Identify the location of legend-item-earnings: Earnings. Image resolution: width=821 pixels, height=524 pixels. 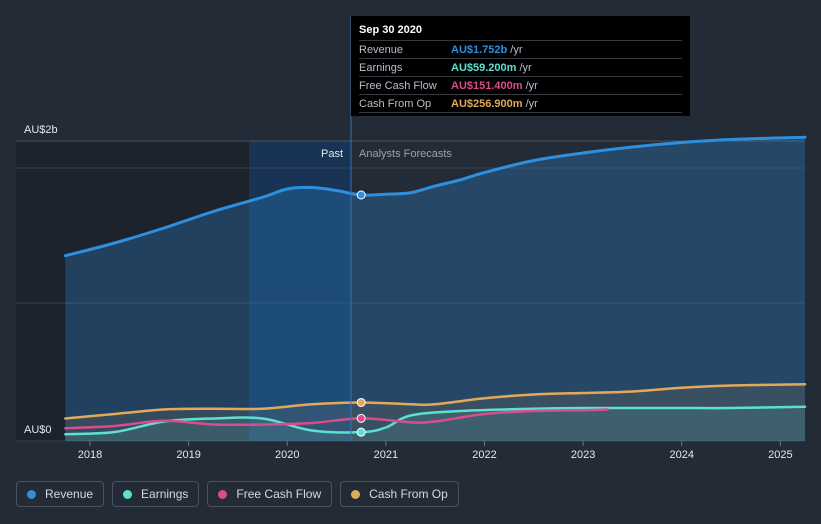
(156, 494).